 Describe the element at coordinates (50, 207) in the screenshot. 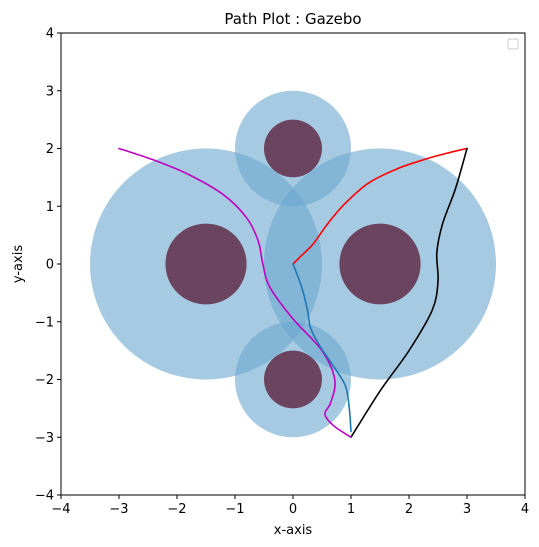

I see `y-tick-label: 1` at that location.